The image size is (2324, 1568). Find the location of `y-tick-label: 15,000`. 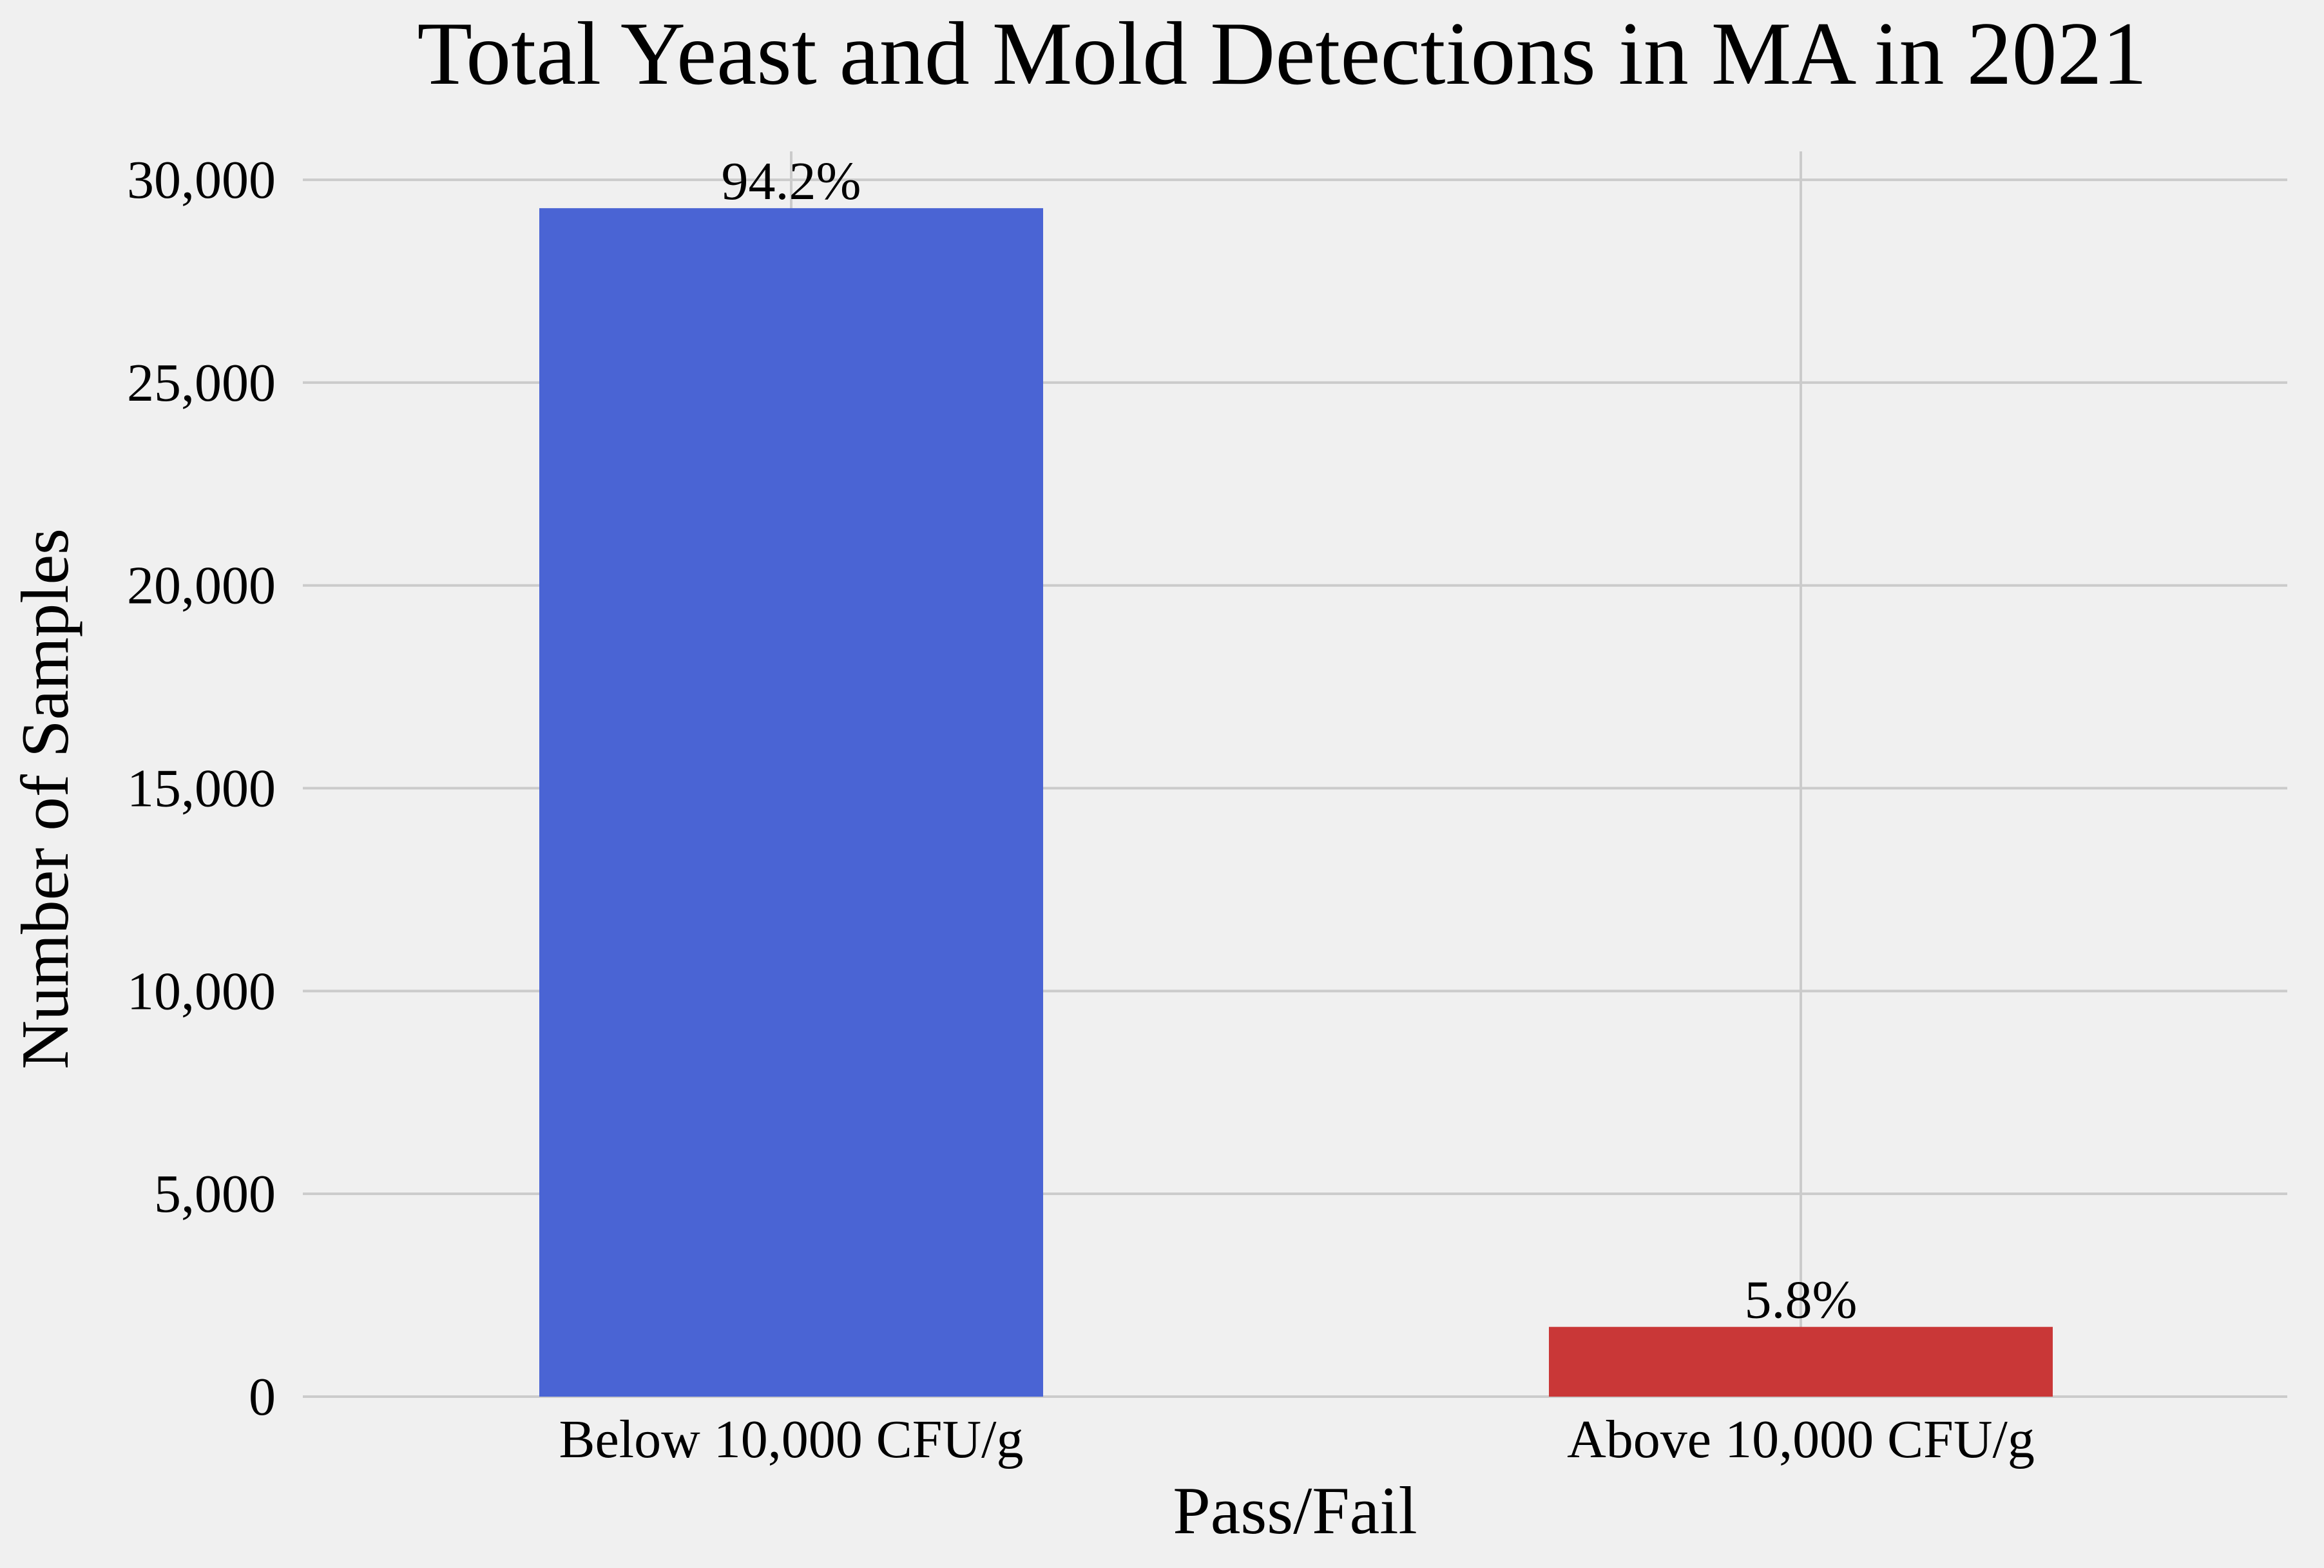

y-tick-label: 15,000 is located at coordinates (201, 789).